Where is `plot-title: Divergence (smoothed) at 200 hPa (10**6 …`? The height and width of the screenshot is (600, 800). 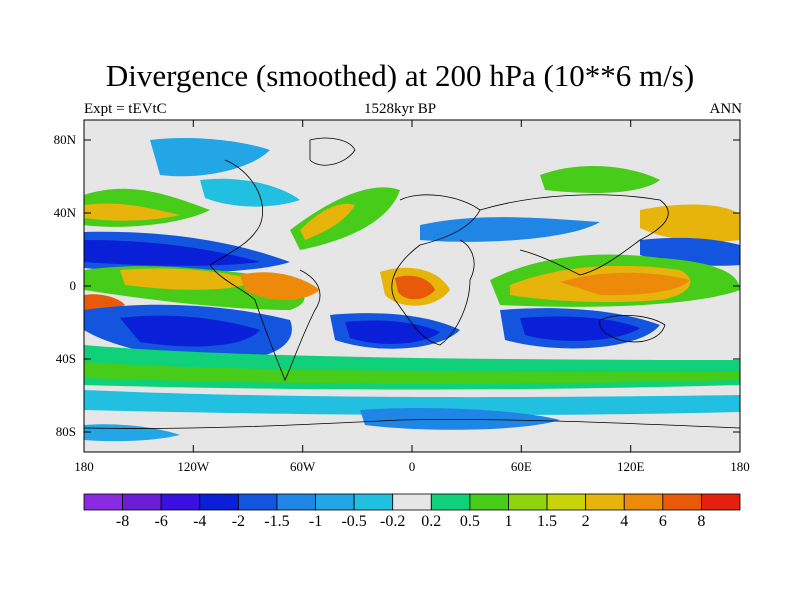
plot-title: Divergence (smoothed) at 200 hPa (10**6 … is located at coordinates (400, 75).